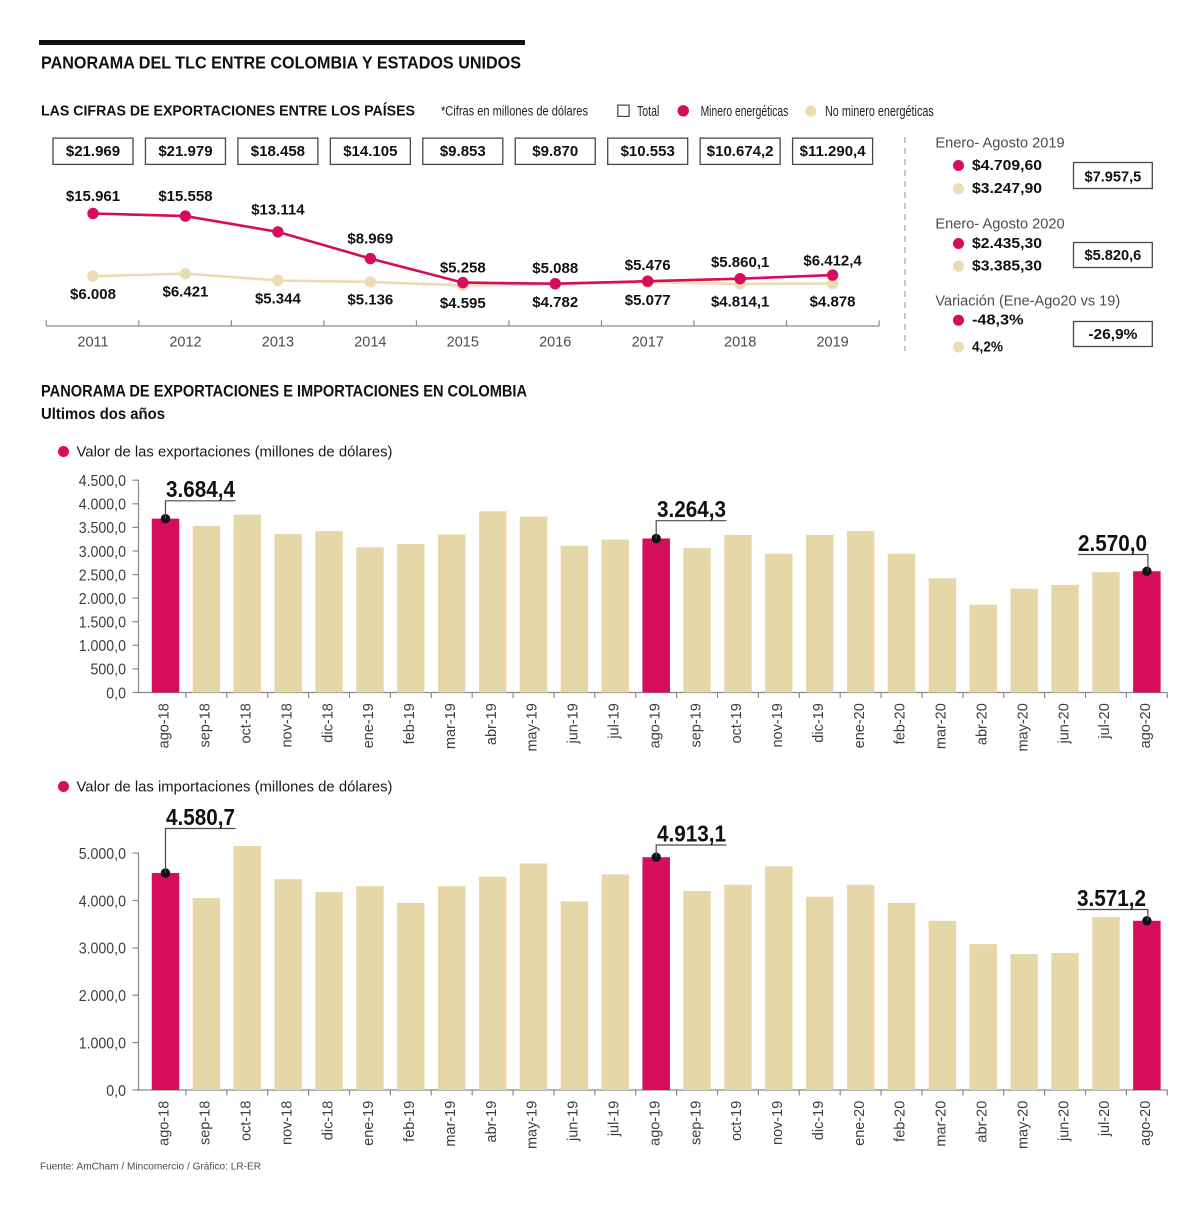 The image size is (1200, 1218). What do you see at coordinates (463, 303) in the screenshot?
I see `svg-text: $4.595` at bounding box center [463, 303].